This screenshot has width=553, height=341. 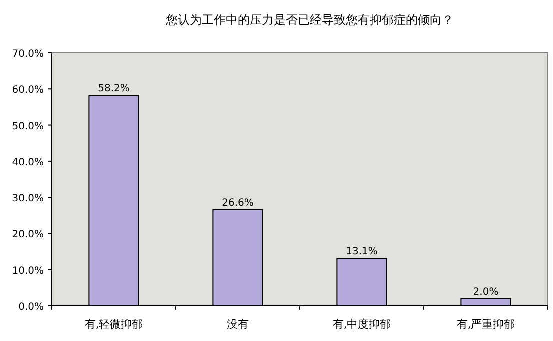 I want to click on data-label: 13.1%, so click(x=362, y=252).